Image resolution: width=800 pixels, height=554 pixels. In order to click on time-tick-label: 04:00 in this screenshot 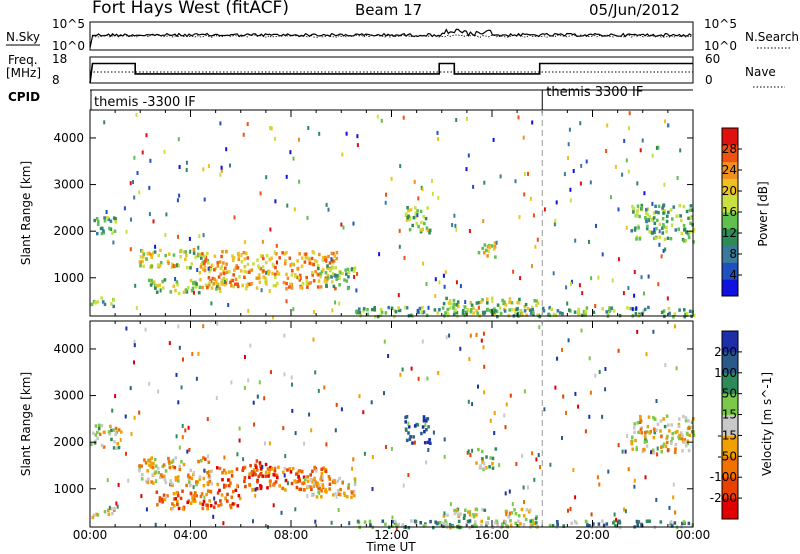, I will do `click(190, 535)`.